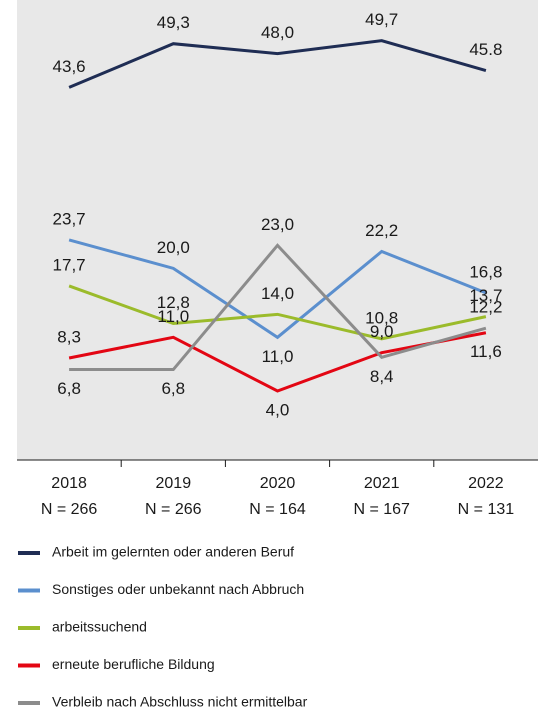 The width and height of the screenshot is (538, 717). What do you see at coordinates (382, 376) in the screenshot?
I see `data-label: 8,4` at bounding box center [382, 376].